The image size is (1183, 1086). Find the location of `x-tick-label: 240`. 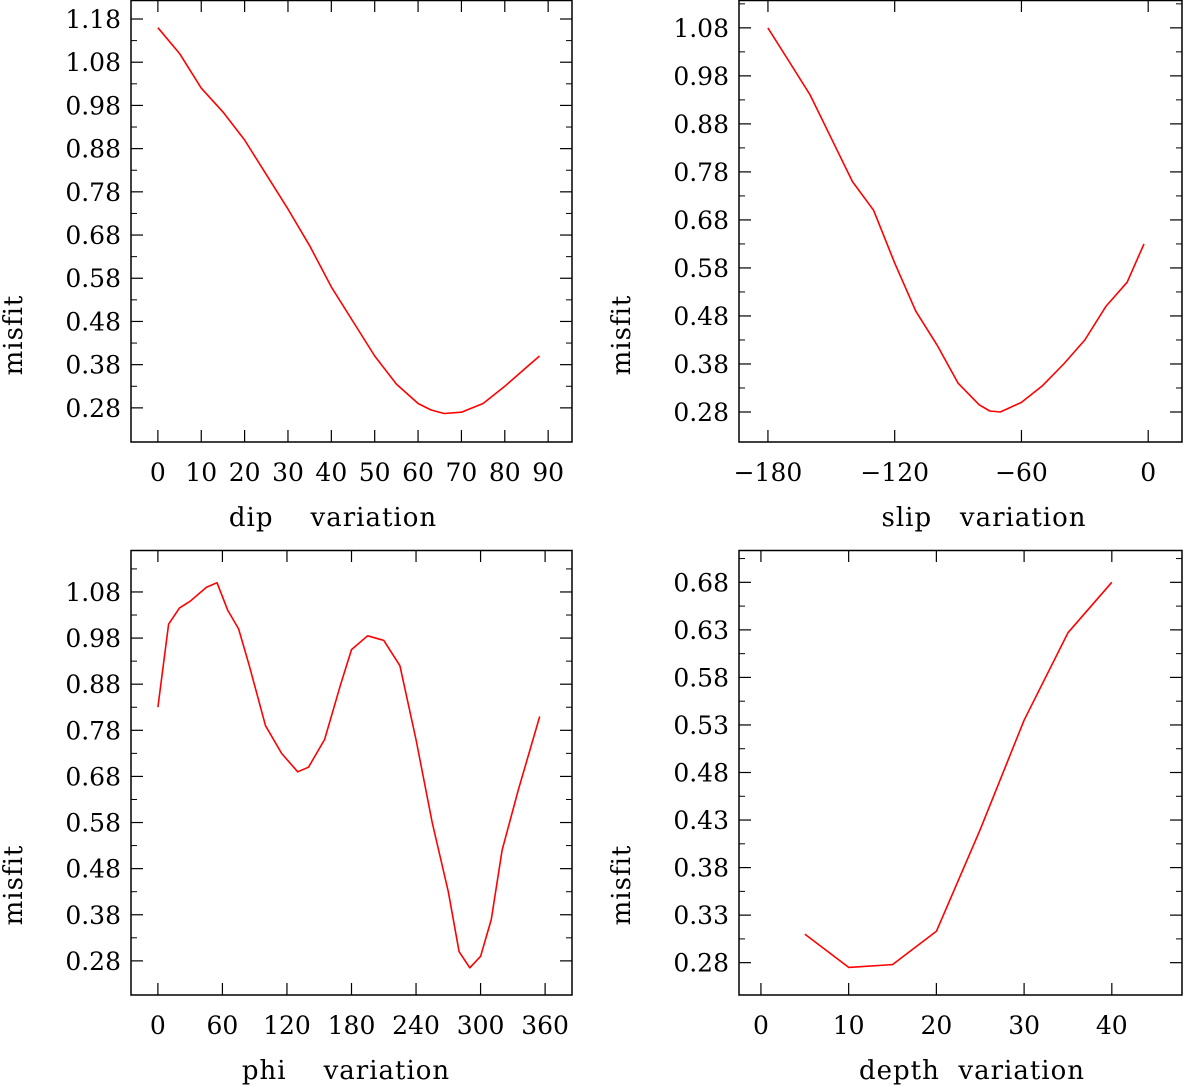

x-tick-label: 240 is located at coordinates (416, 1025).